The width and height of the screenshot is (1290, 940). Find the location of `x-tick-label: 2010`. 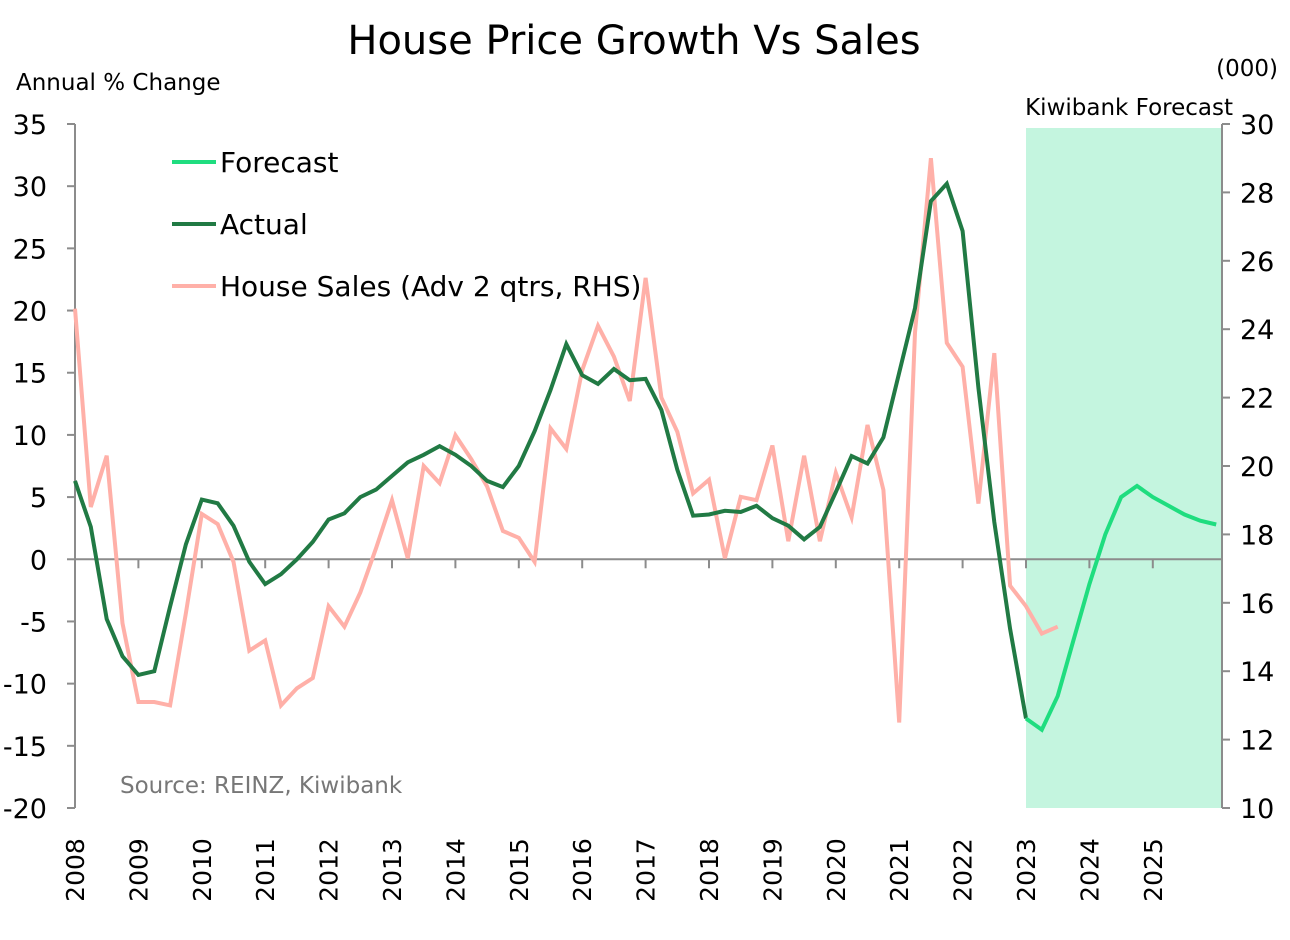

x-tick-label: 2010 is located at coordinates (202, 870).